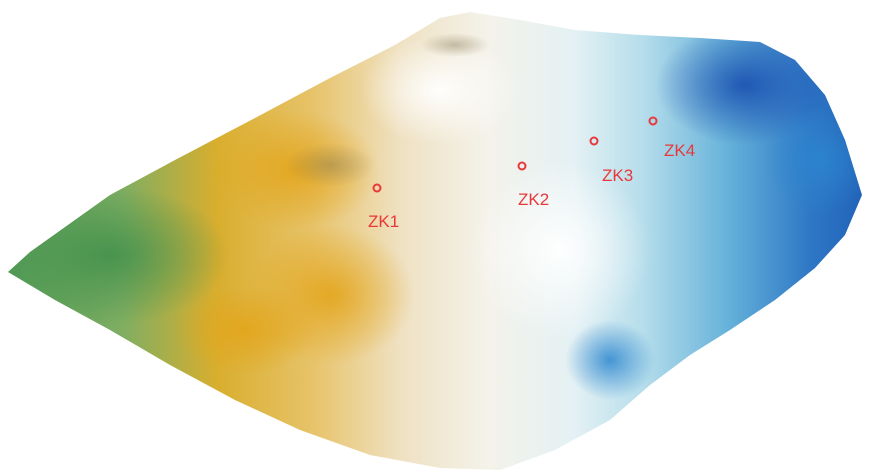 The height and width of the screenshot is (476, 870). What do you see at coordinates (618, 175) in the screenshot?
I see `borehole-label-zk3: ZK3` at bounding box center [618, 175].